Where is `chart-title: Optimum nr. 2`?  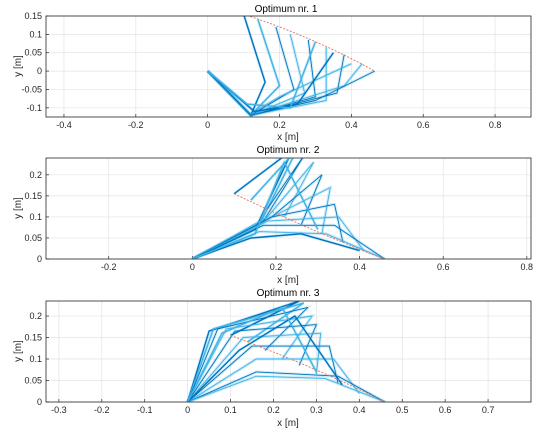 chart-title: Optimum nr. 2 is located at coordinates (288, 150).